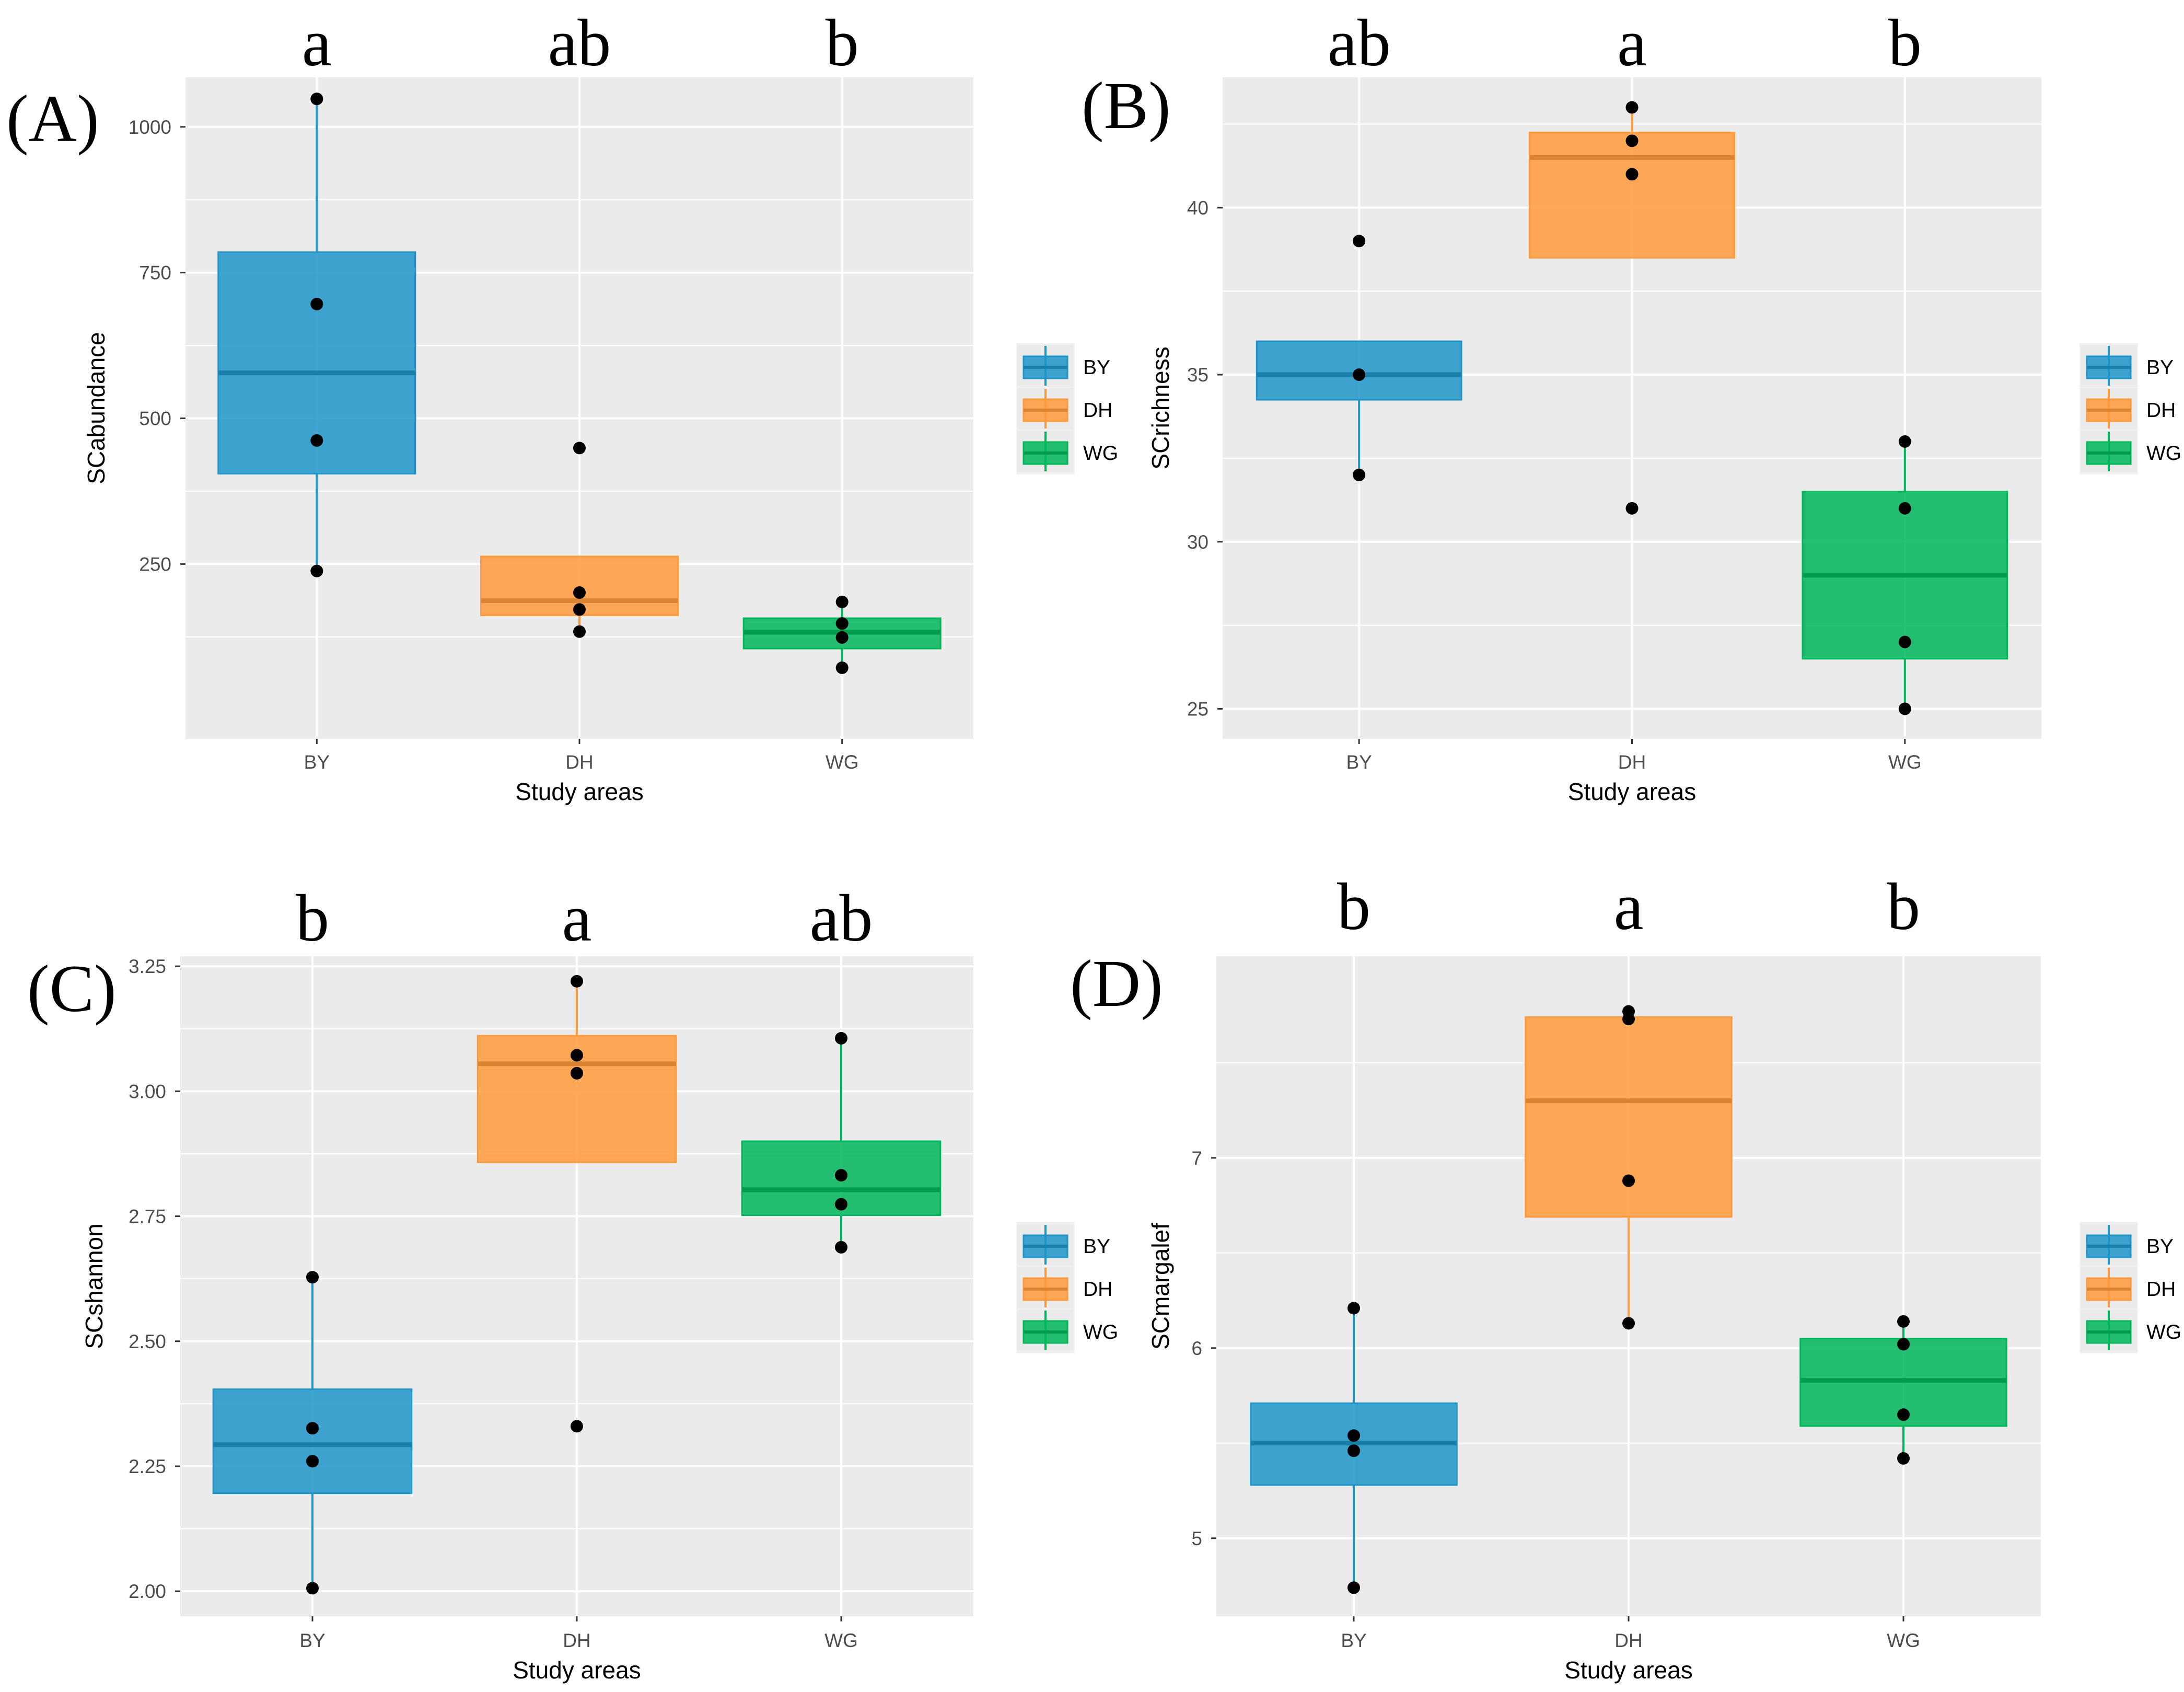 This screenshot has height=1692, width=2184. I want to click on y-tick-label: 3.00, so click(148, 1091).